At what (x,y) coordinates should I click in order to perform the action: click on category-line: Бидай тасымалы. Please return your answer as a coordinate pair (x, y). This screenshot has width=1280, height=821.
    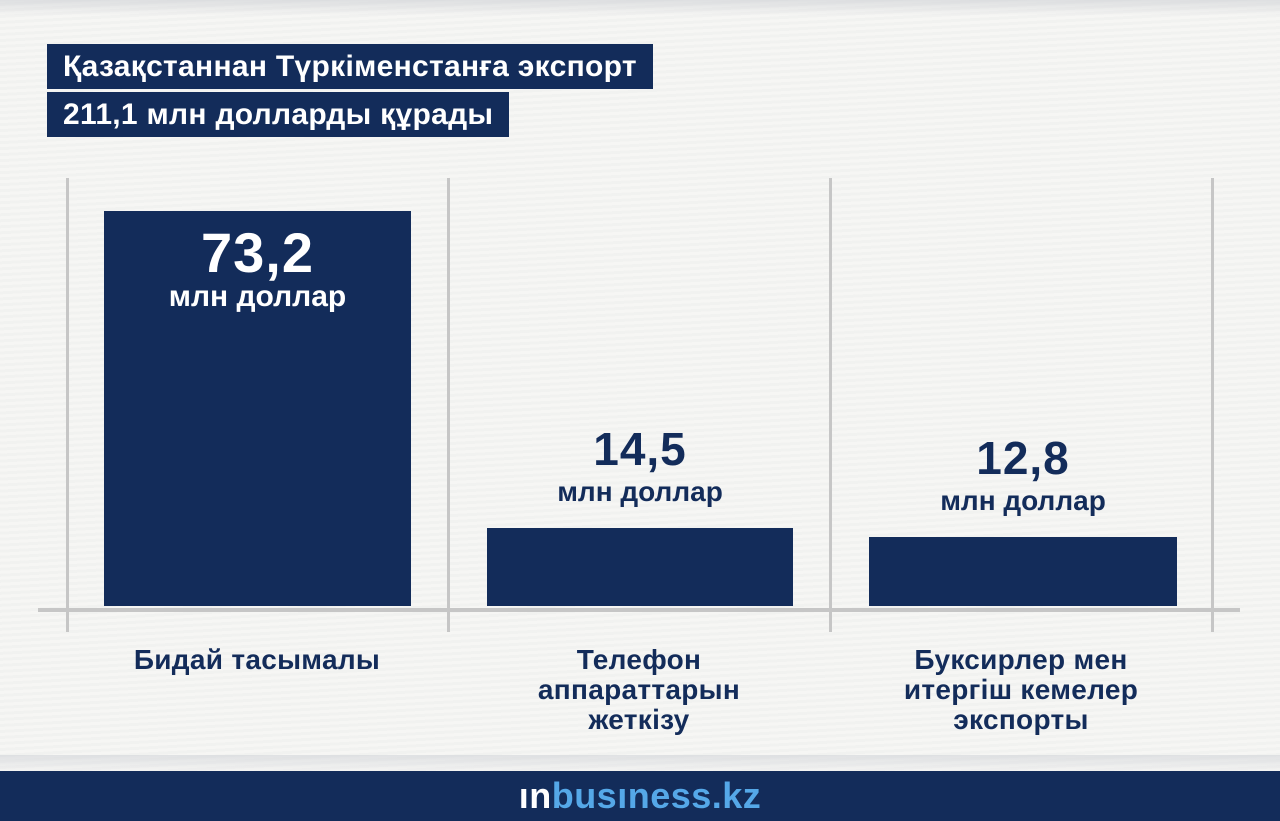
    Looking at the image, I should click on (257, 659).